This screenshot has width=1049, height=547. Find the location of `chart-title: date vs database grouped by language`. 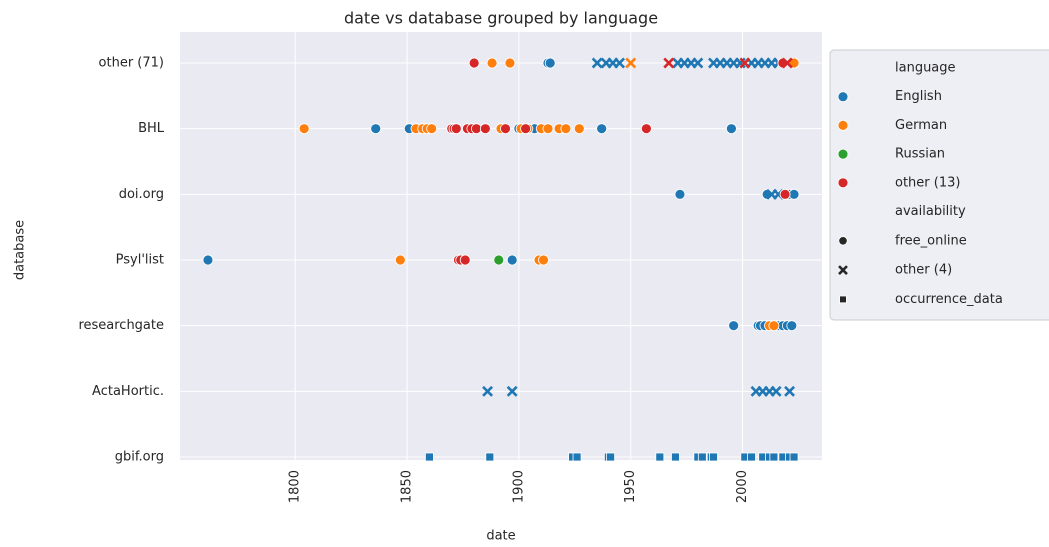

chart-title: date vs database grouped by language is located at coordinates (501, 18).